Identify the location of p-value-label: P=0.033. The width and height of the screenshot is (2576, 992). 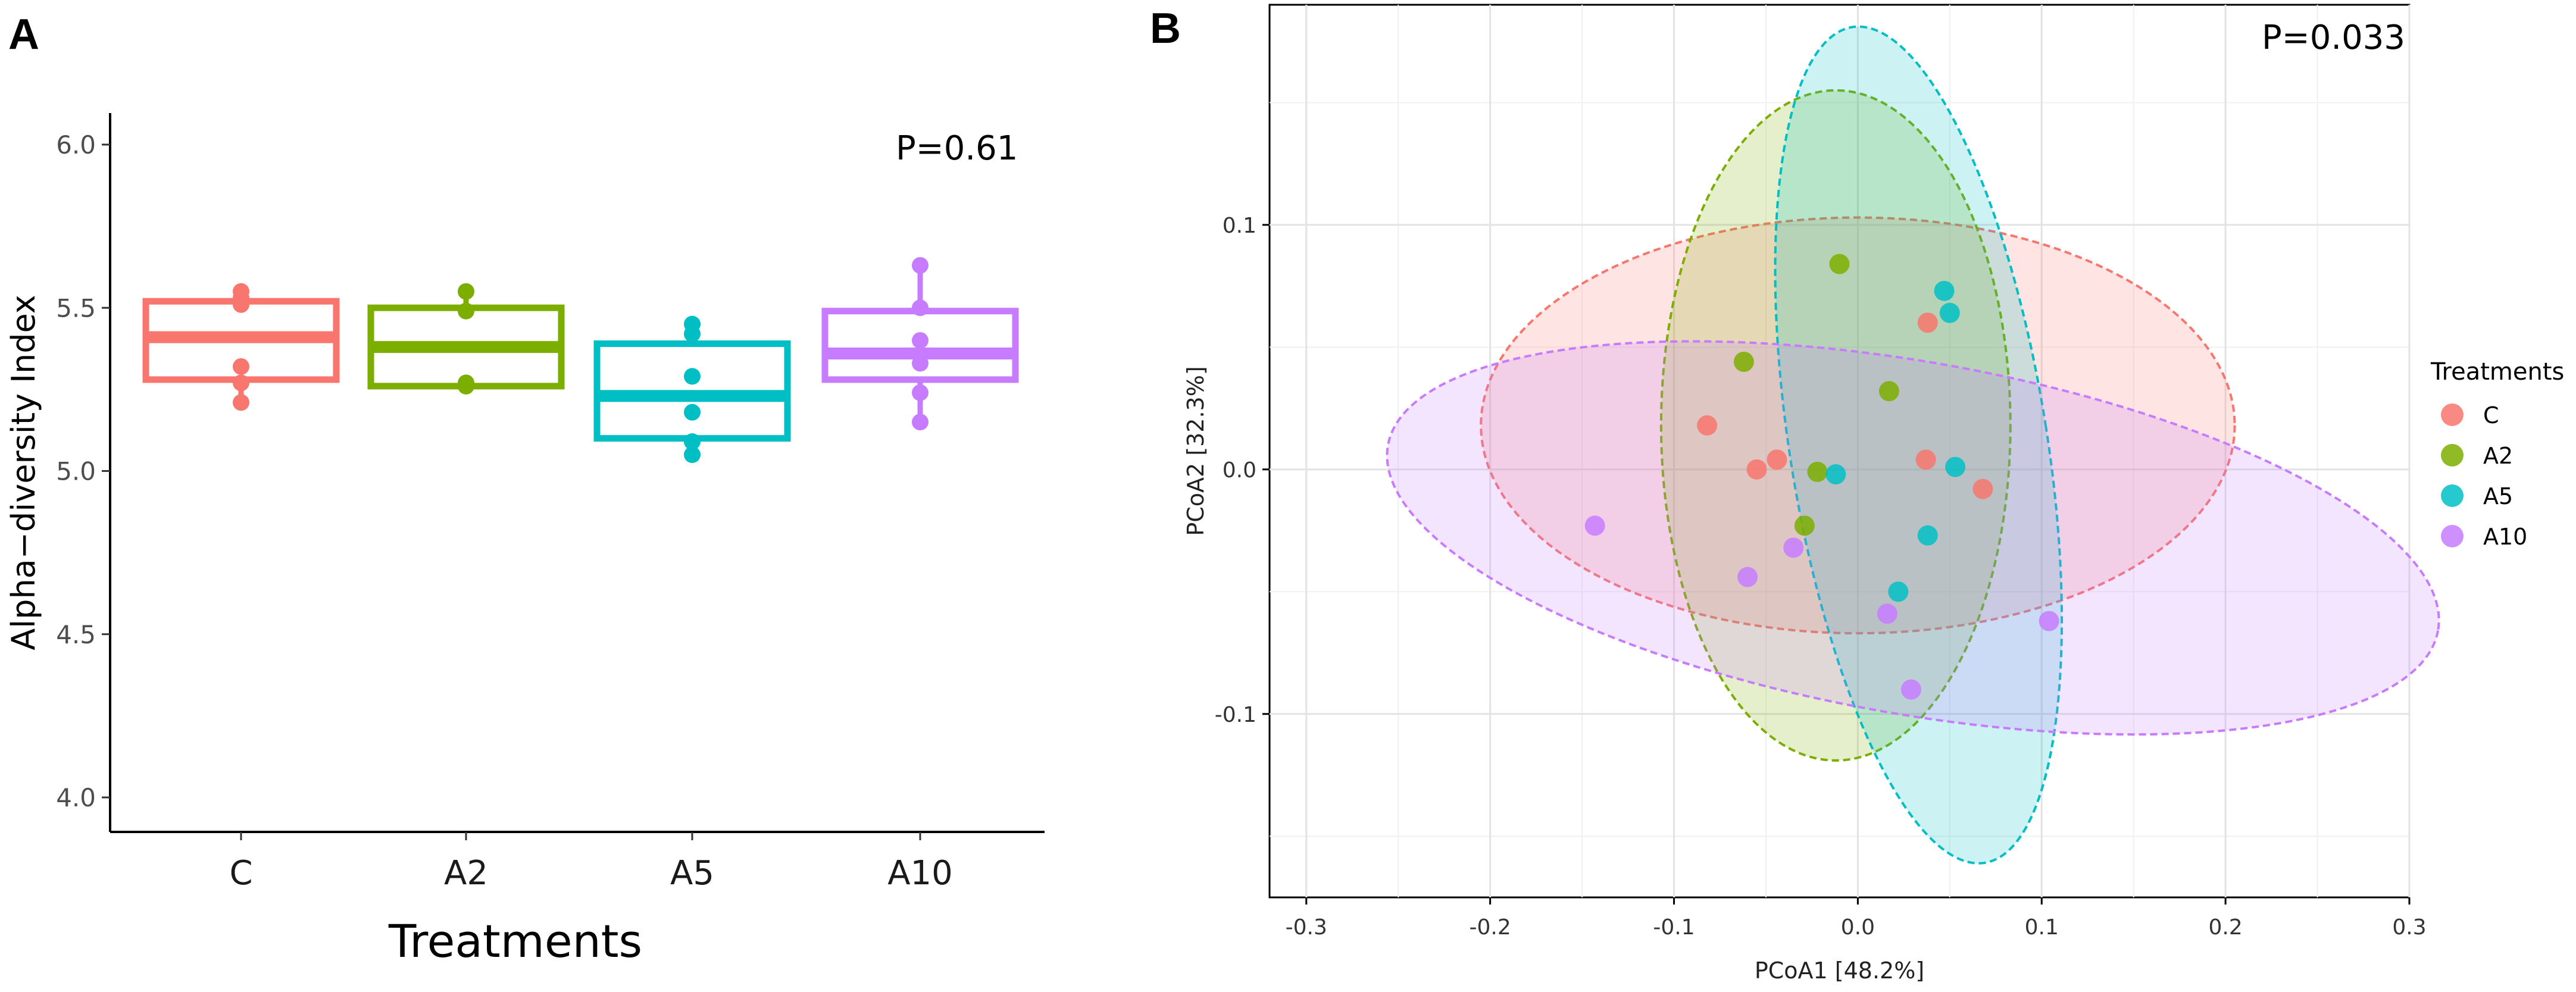
(2333, 37).